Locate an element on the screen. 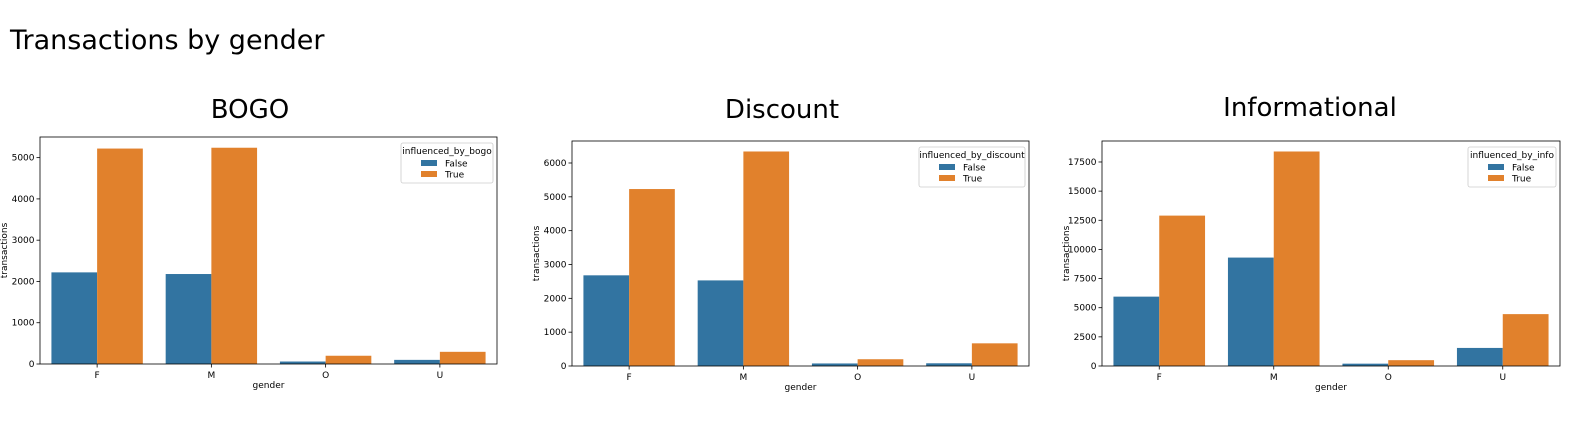 This screenshot has width=1596, height=432. legend-title: influenced_by_discount is located at coordinates (972, 156).